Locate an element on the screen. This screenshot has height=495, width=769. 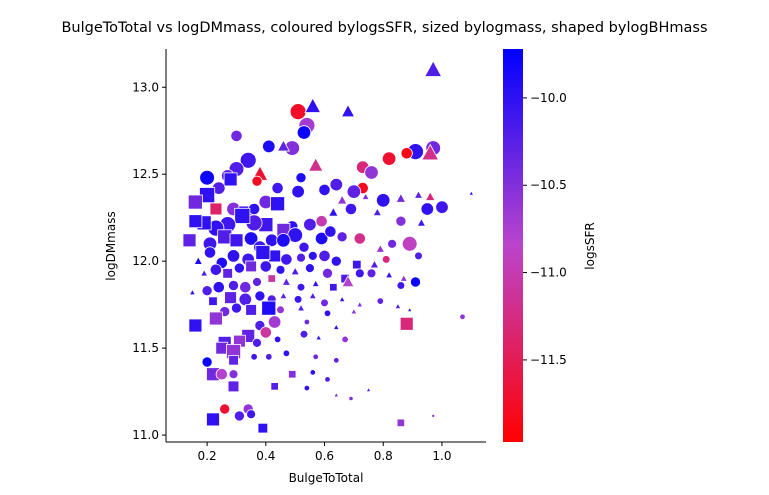
colorbar-tick-label: −11.5 is located at coordinates (548, 360).